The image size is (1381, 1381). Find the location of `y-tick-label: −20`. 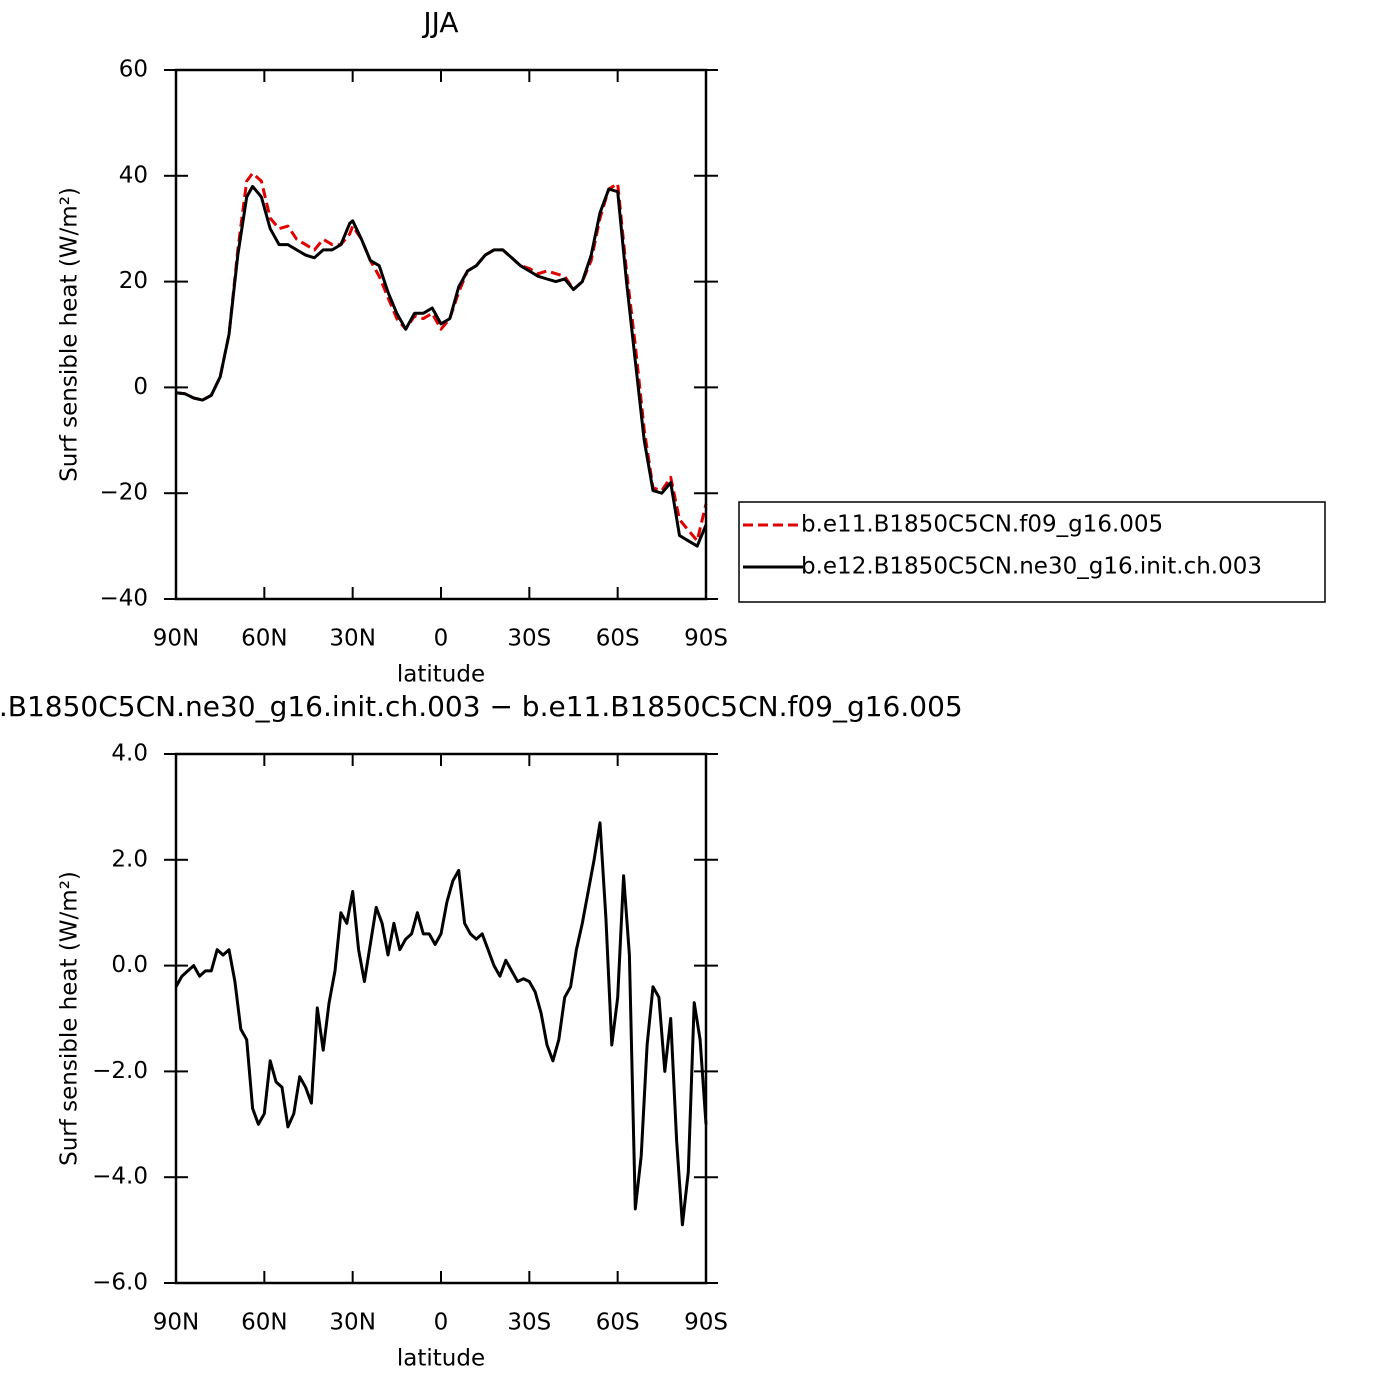

y-tick-label: −20 is located at coordinates (123, 493).